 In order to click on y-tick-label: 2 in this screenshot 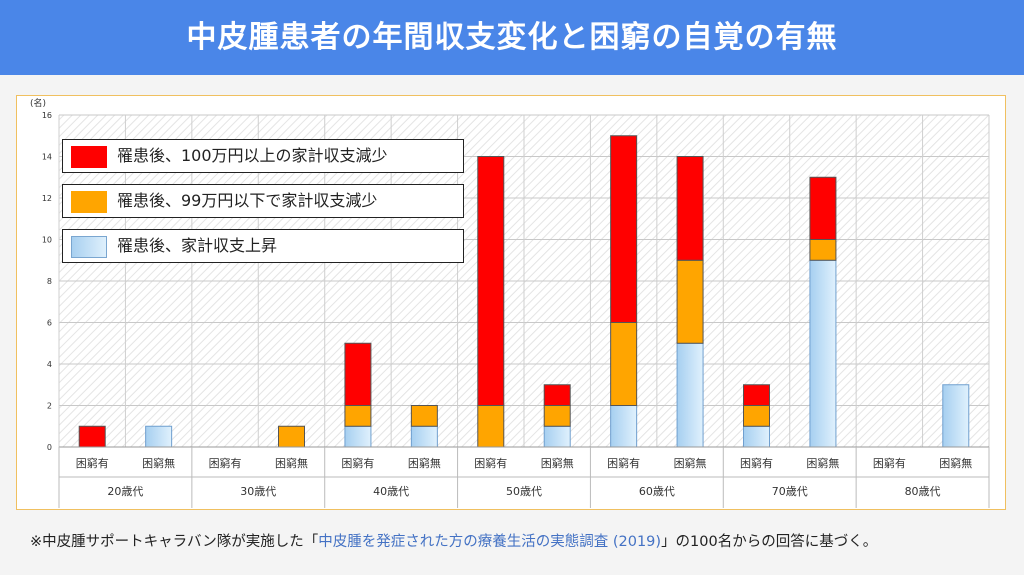, I will do `click(49, 406)`.